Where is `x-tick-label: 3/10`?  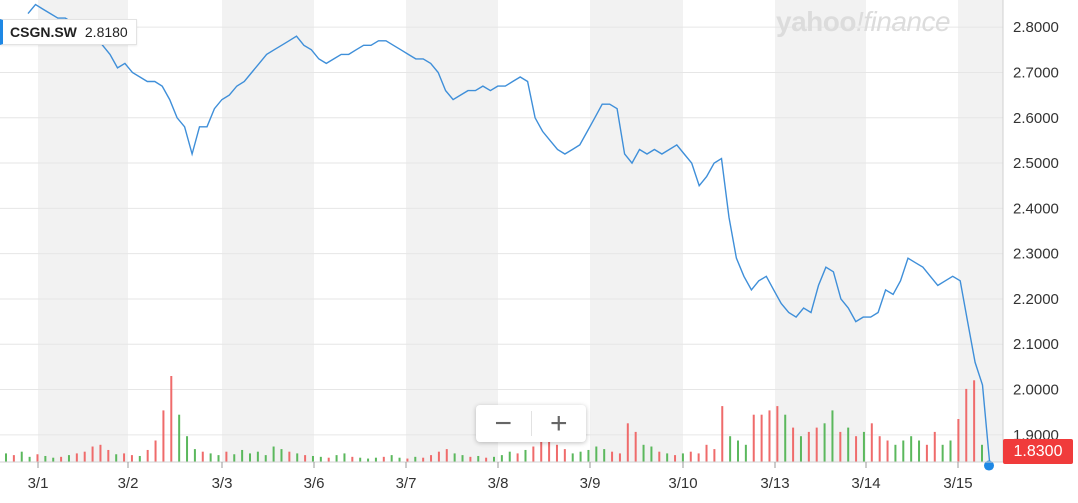
x-tick-label: 3/10 is located at coordinates (682, 483).